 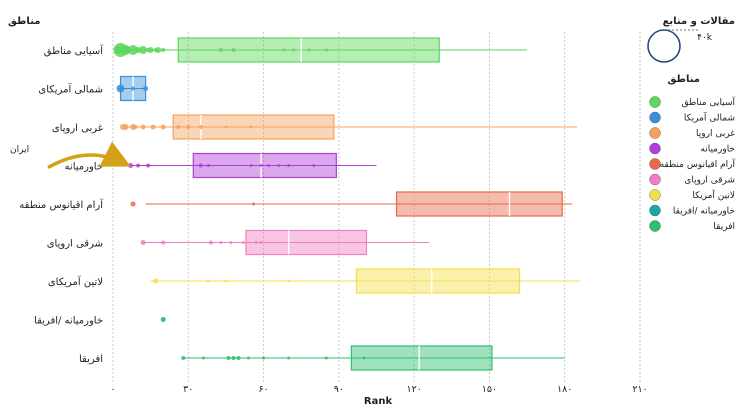 What do you see at coordinates (692, 148) in the screenshot?
I see `legend-item: خاورمیانه` at bounding box center [692, 148].